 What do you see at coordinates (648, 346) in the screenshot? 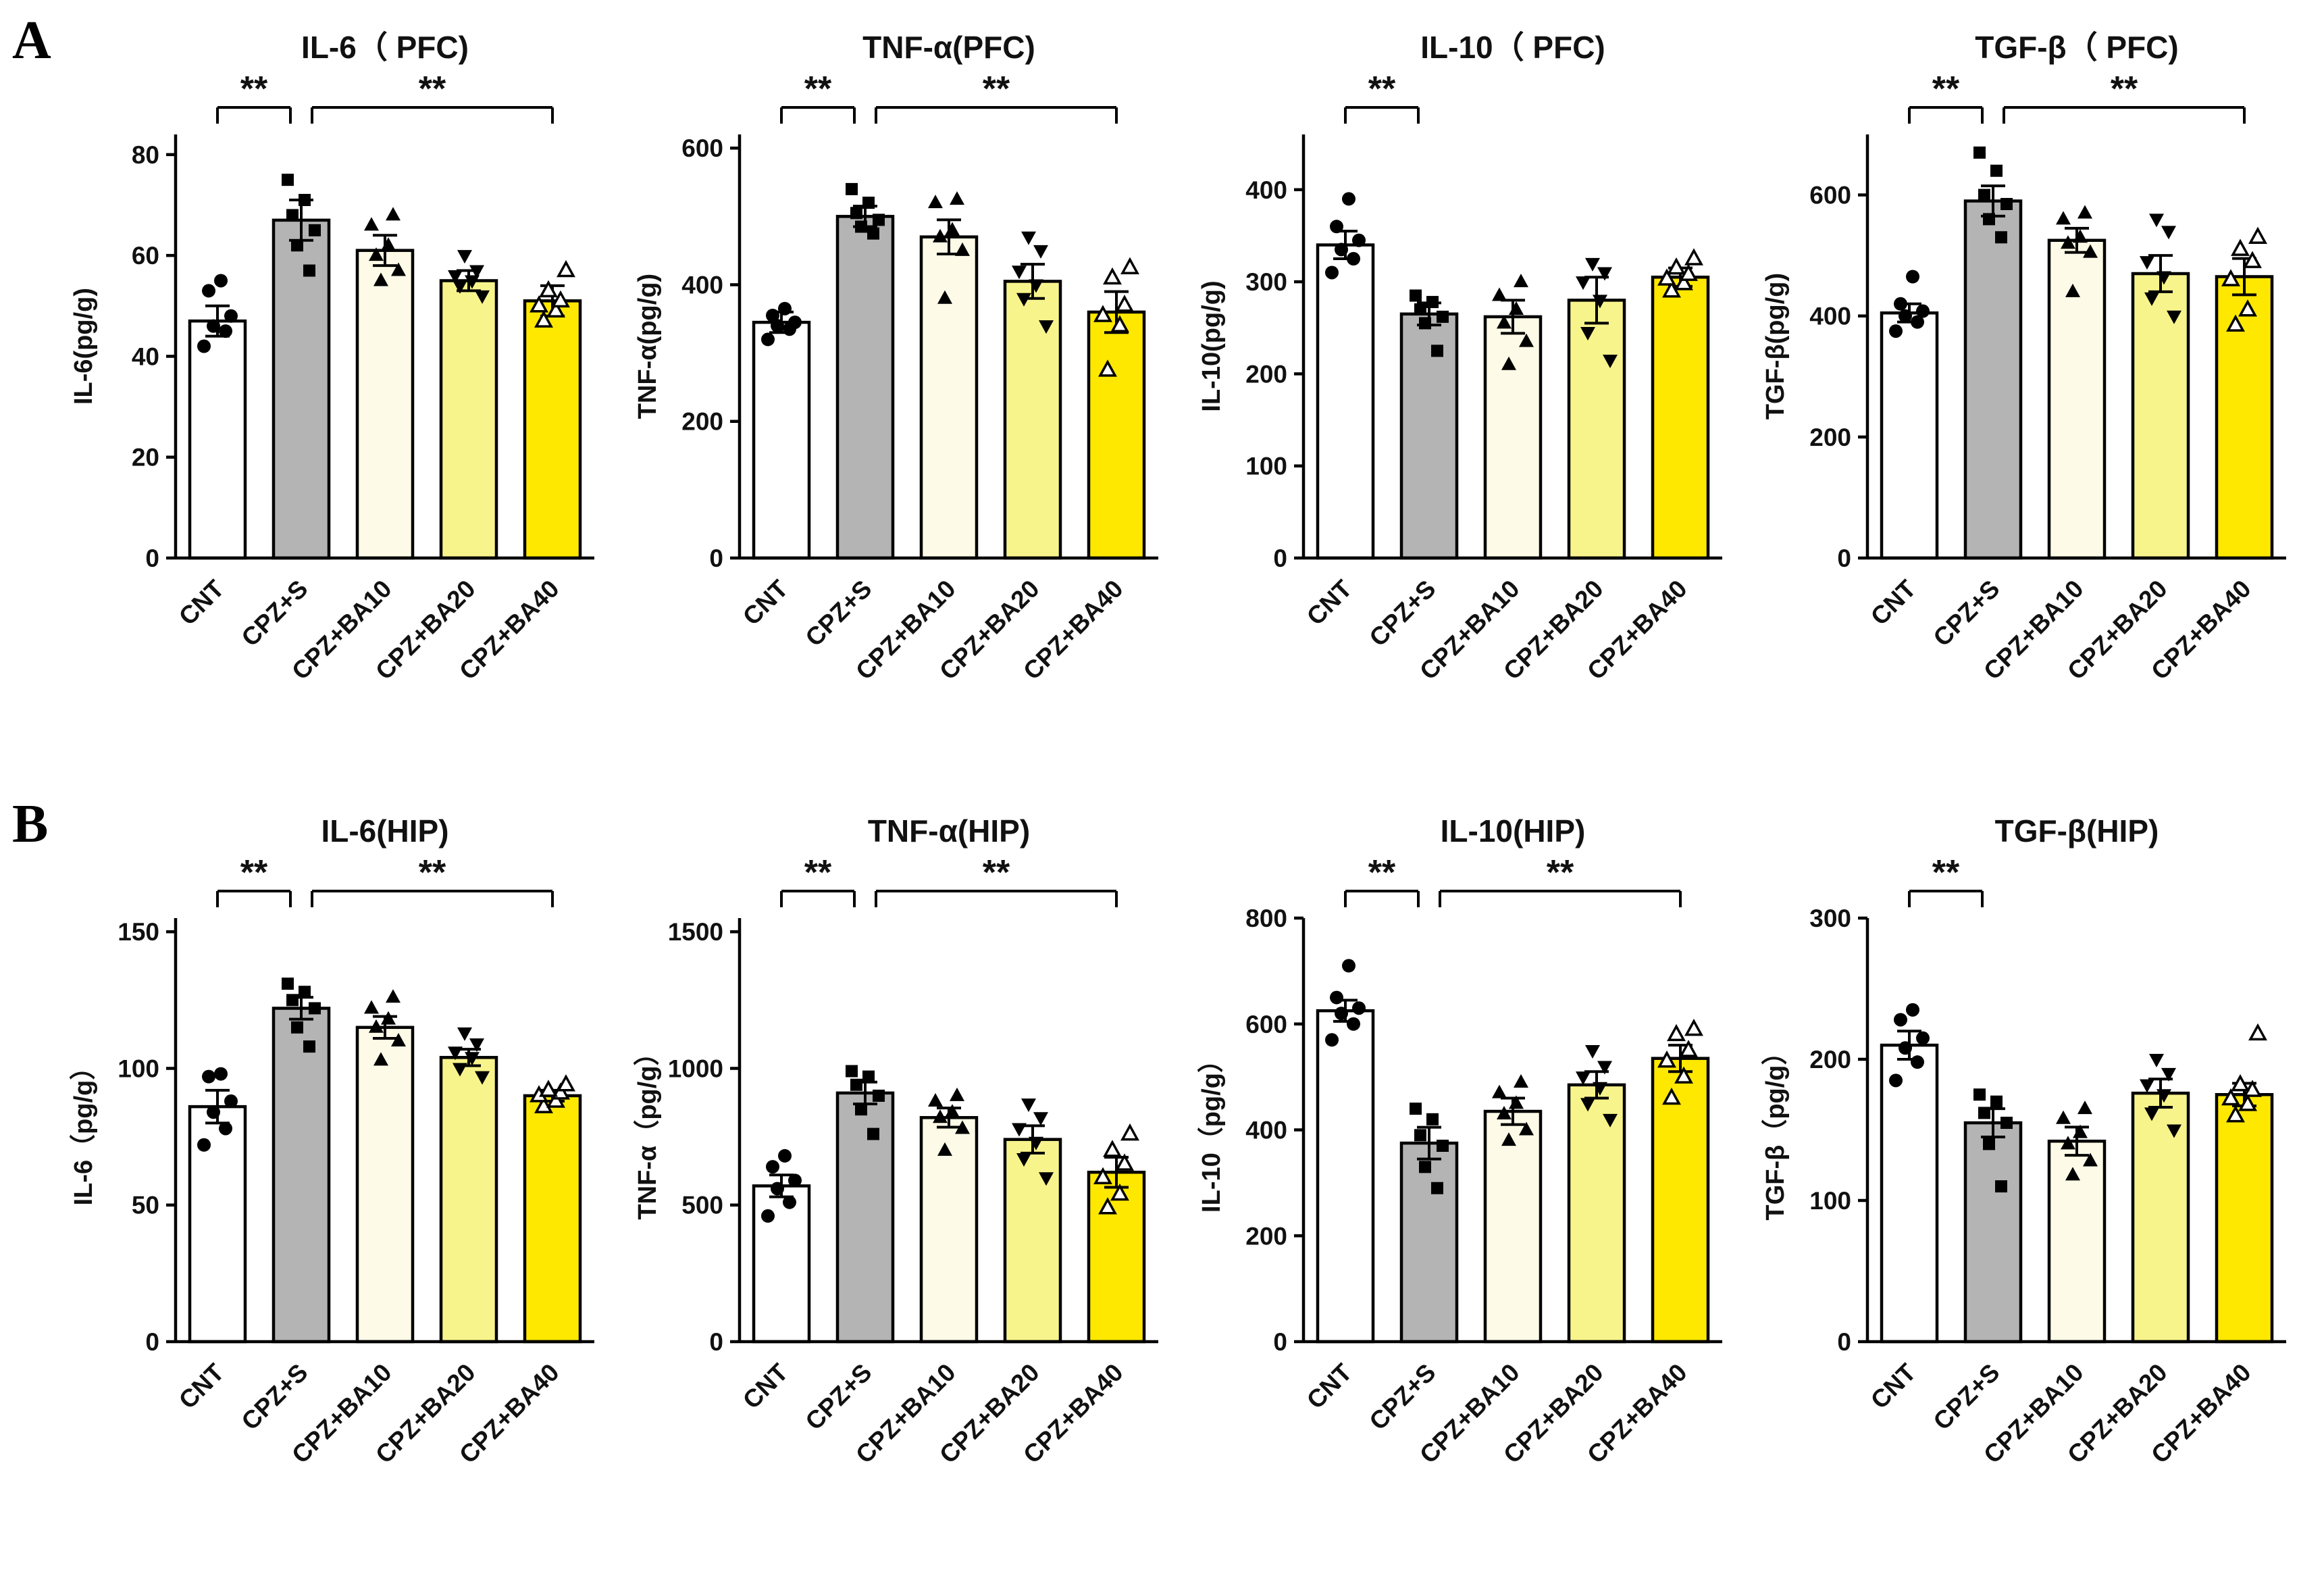
I see `svg-text: TNF-α(pg/g)` at bounding box center [648, 346].